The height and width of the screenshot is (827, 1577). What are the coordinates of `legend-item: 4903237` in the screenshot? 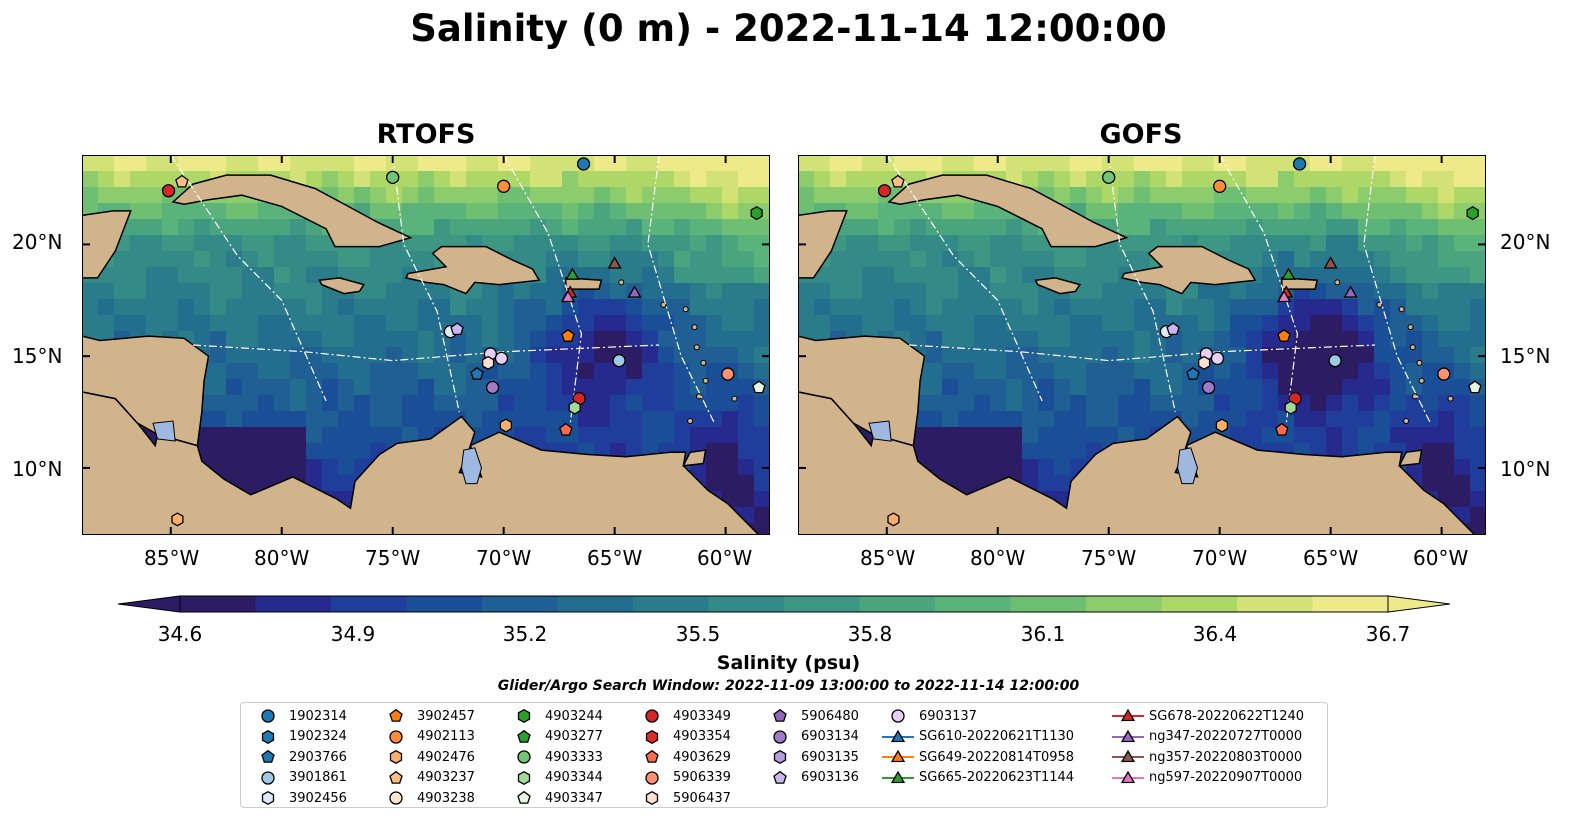 It's located at (427, 778).